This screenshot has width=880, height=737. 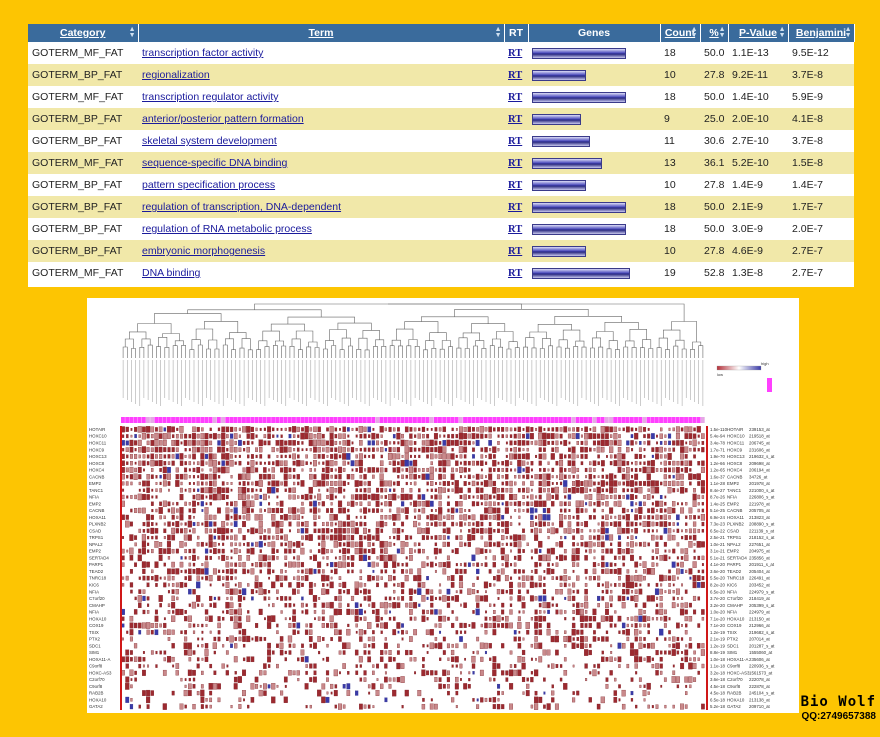 What do you see at coordinates (758, 33) in the screenshot?
I see `column-header-pvalue: P-Value ▲ ▼` at bounding box center [758, 33].